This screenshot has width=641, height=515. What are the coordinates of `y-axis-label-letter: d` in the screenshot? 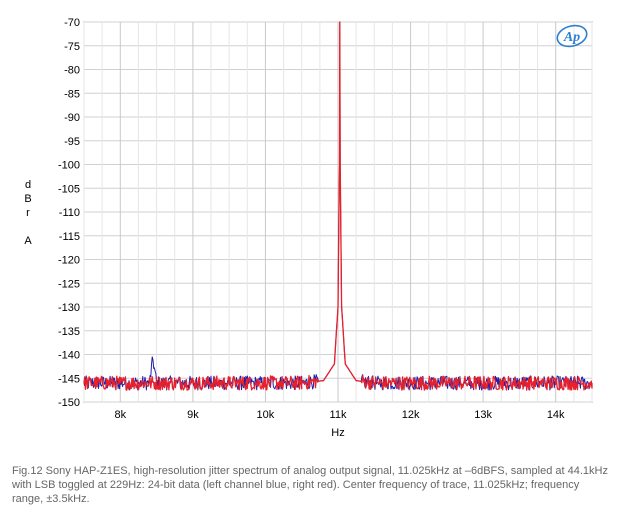 It's located at (28, 185).